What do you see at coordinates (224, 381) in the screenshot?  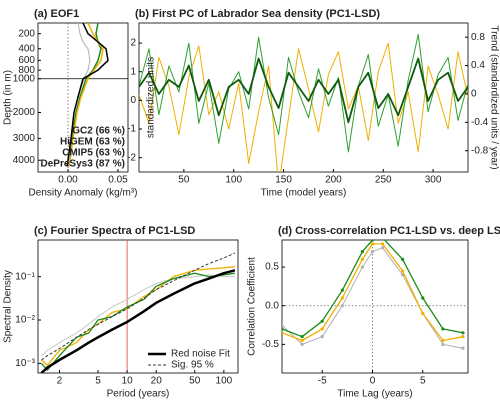 I see `x-tick-label: 100` at bounding box center [224, 381].